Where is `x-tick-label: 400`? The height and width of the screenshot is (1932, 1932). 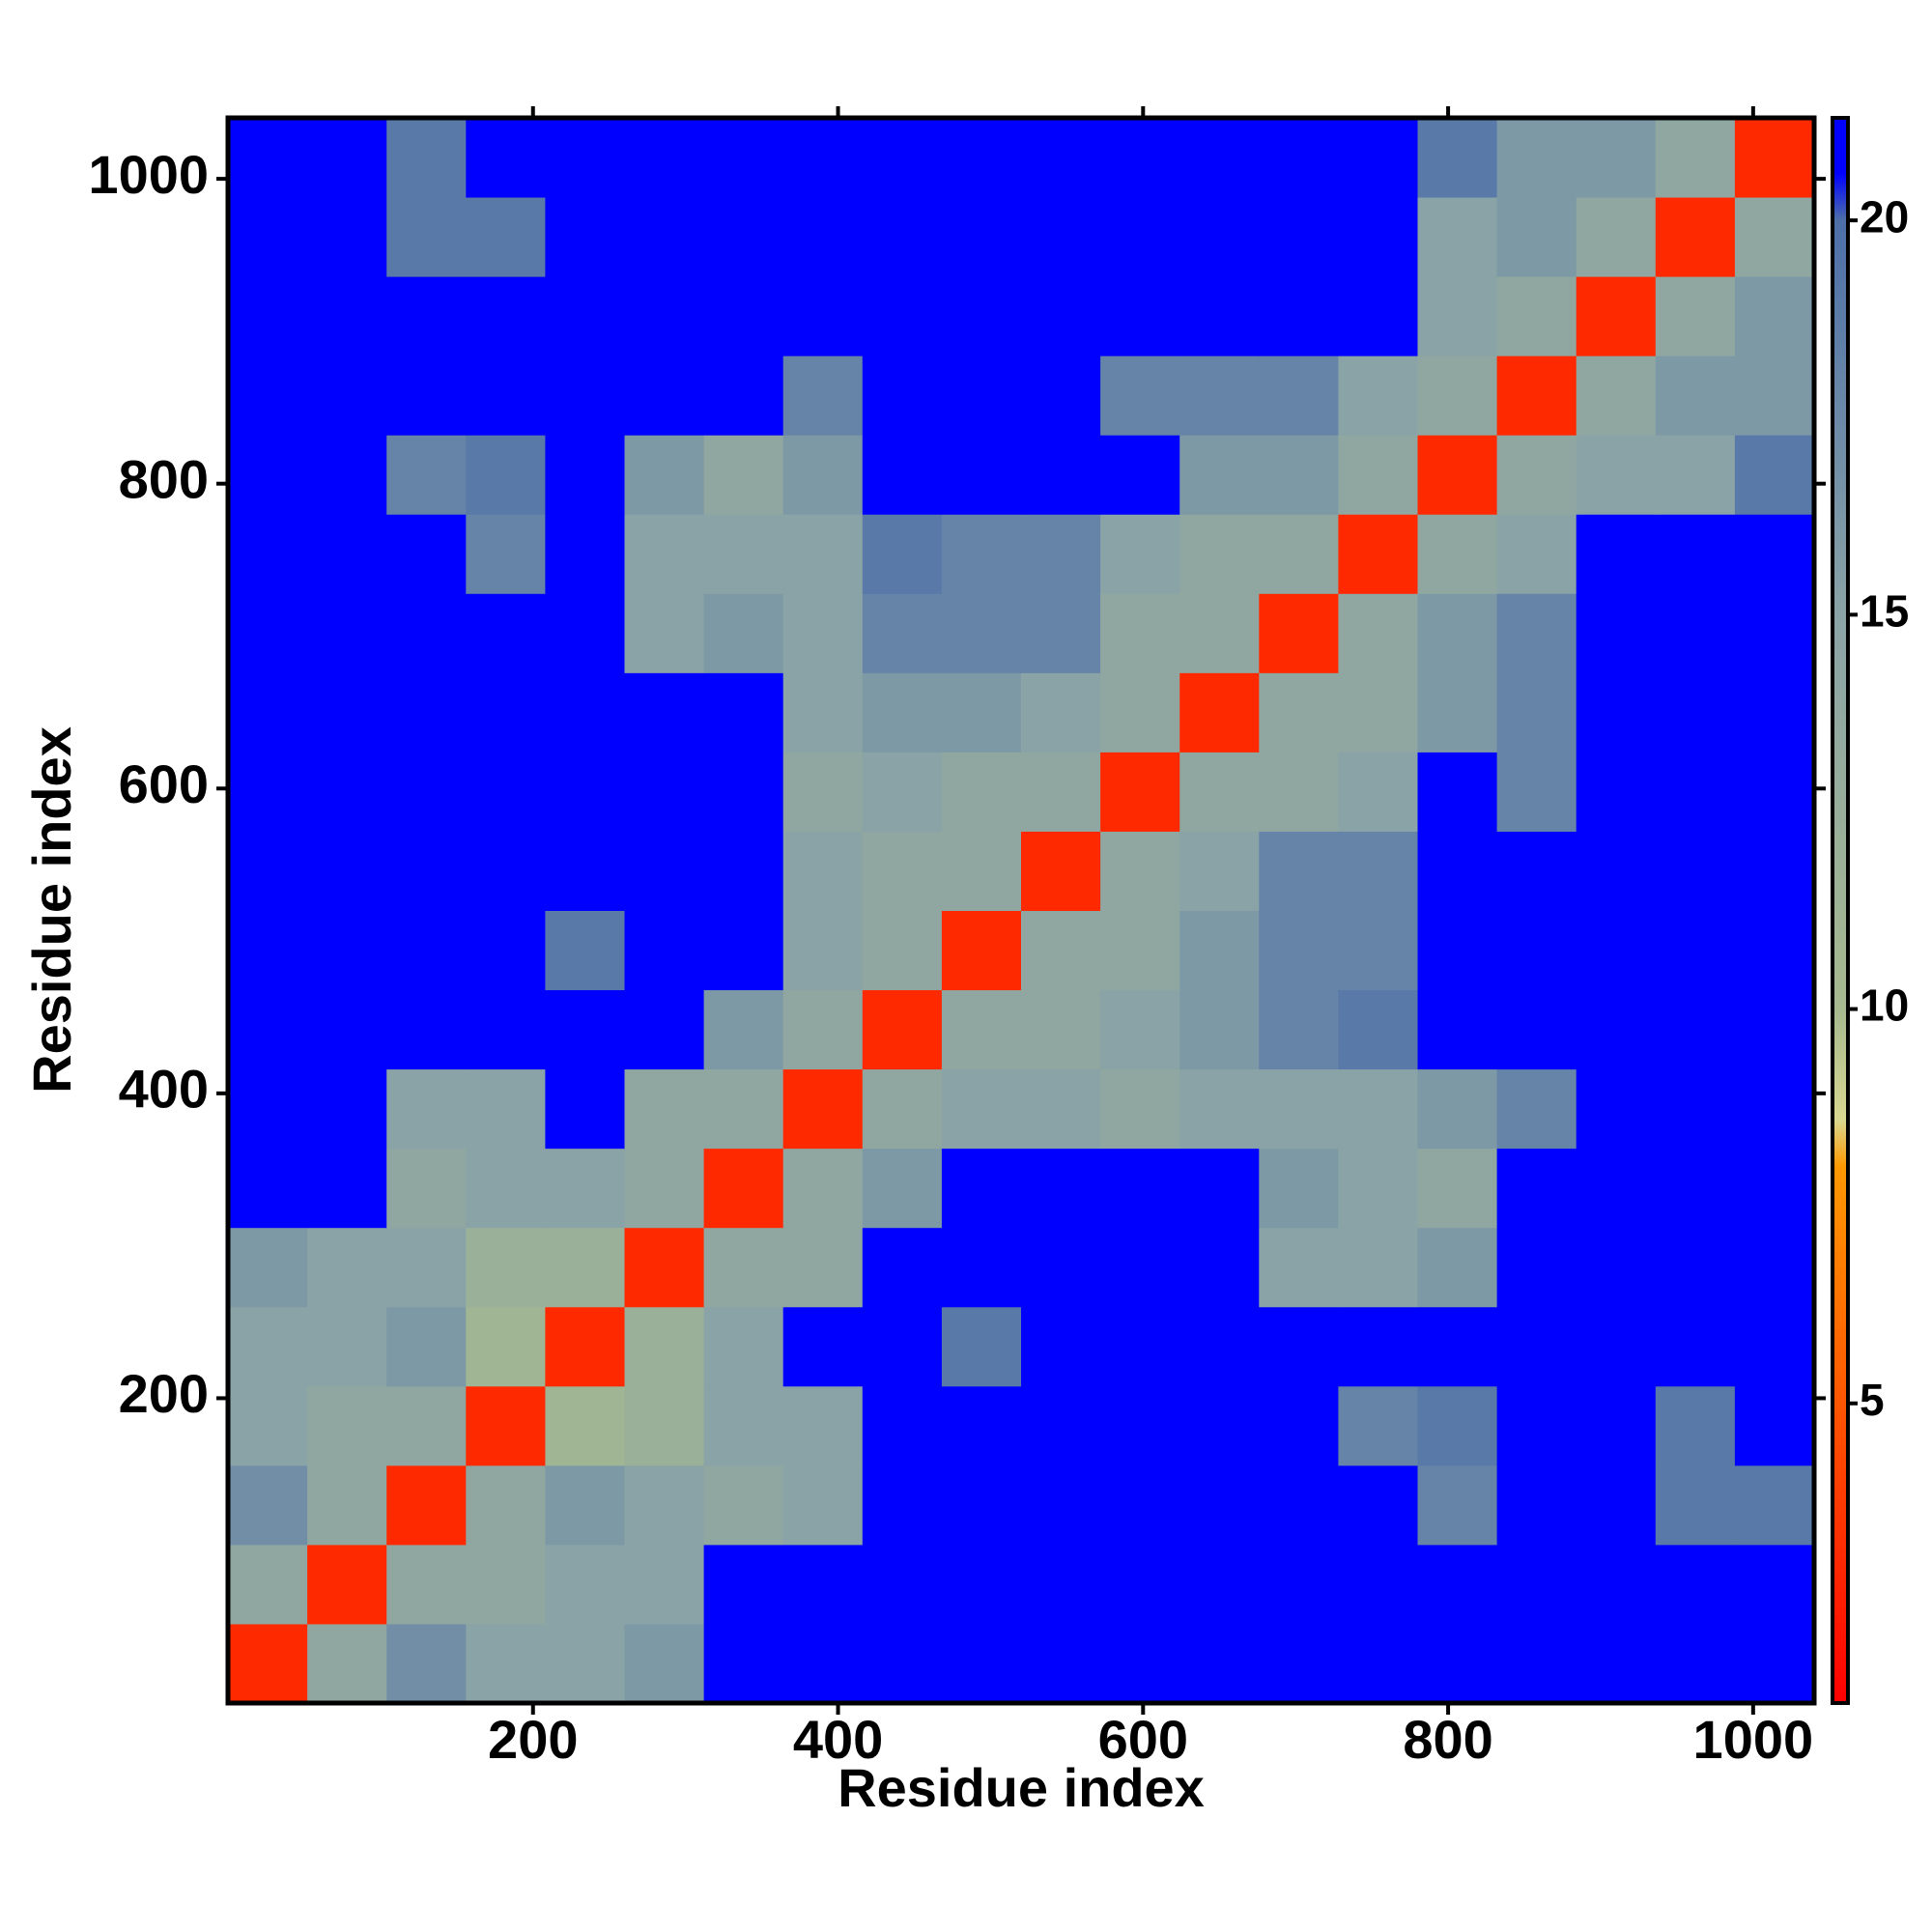
x-tick-label: 400 is located at coordinates (838, 1739).